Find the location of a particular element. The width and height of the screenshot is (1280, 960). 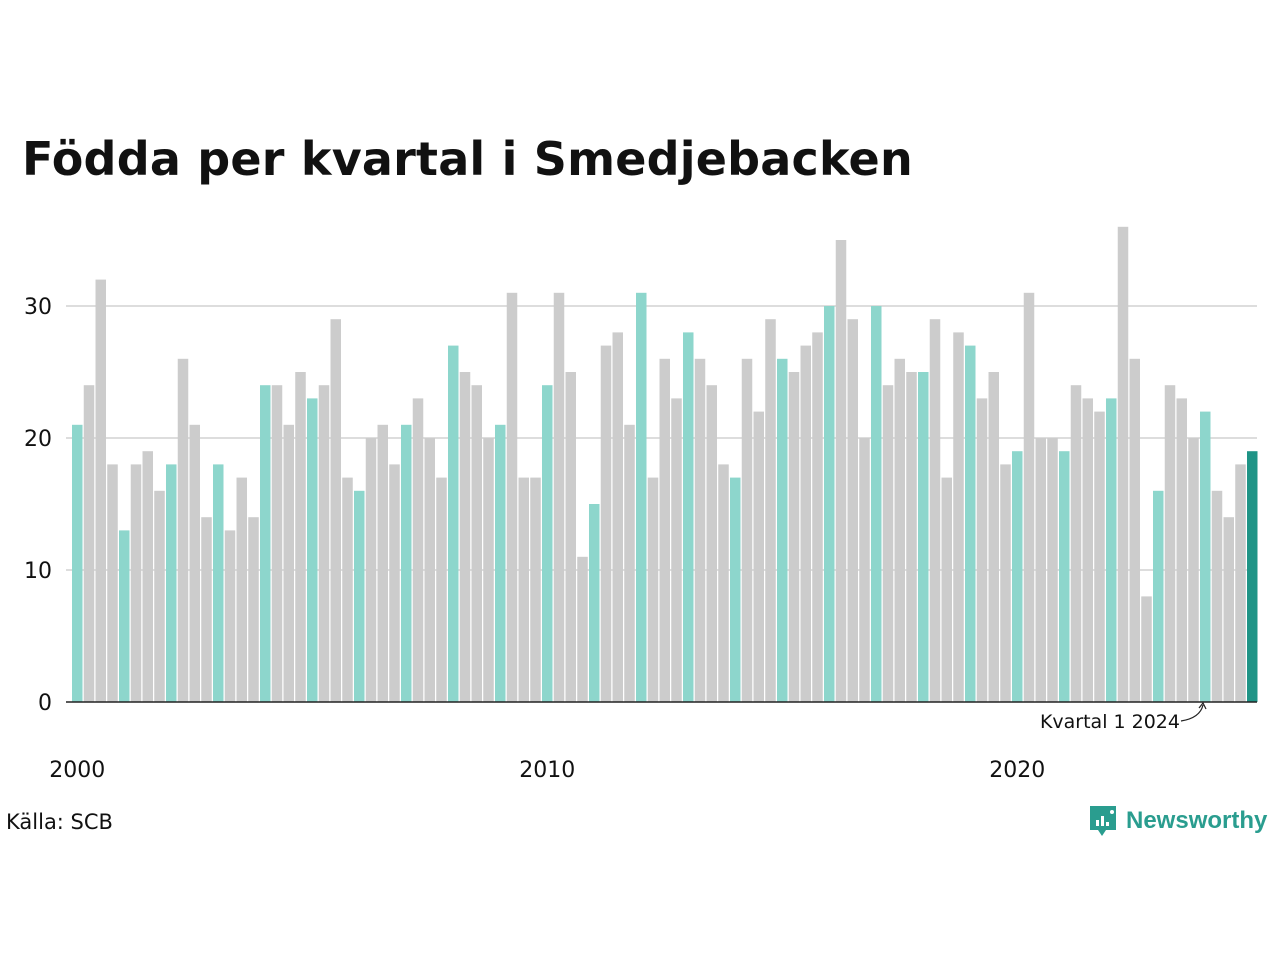

annotation-arrow is located at coordinates (1192, 713).